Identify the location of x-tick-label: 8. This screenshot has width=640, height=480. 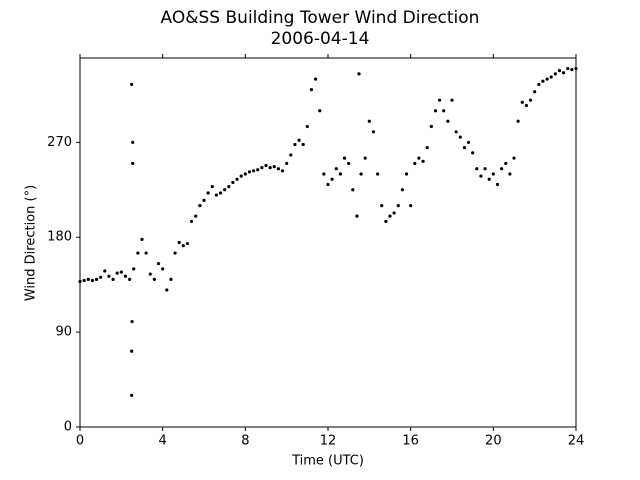
(245, 441).